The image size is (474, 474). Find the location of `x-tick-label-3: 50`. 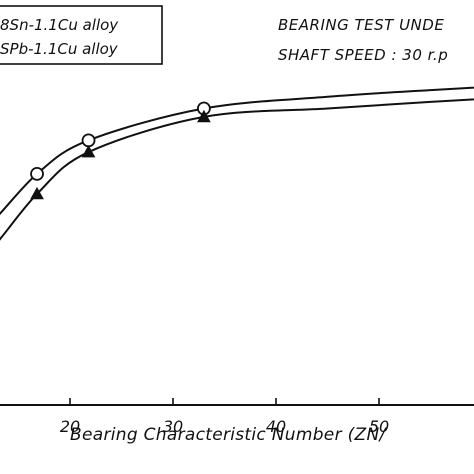

x-tick-label-3: 50 is located at coordinates (379, 426).